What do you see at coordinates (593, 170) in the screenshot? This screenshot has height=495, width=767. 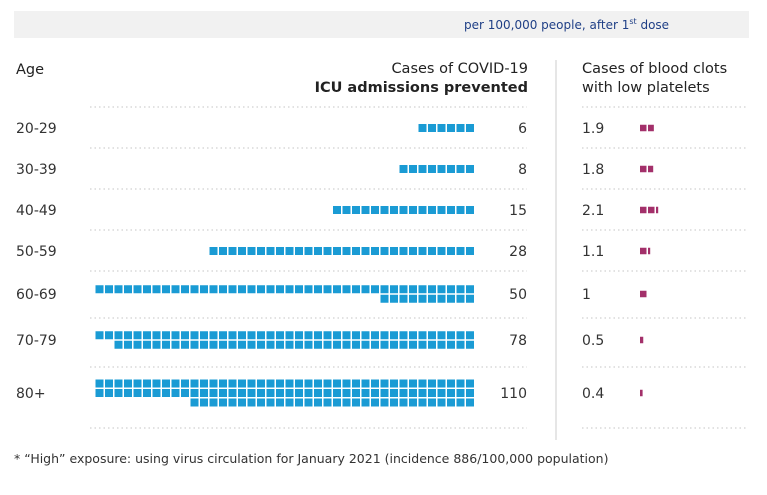 I see `clots-value-label: 1.8` at bounding box center [593, 170].